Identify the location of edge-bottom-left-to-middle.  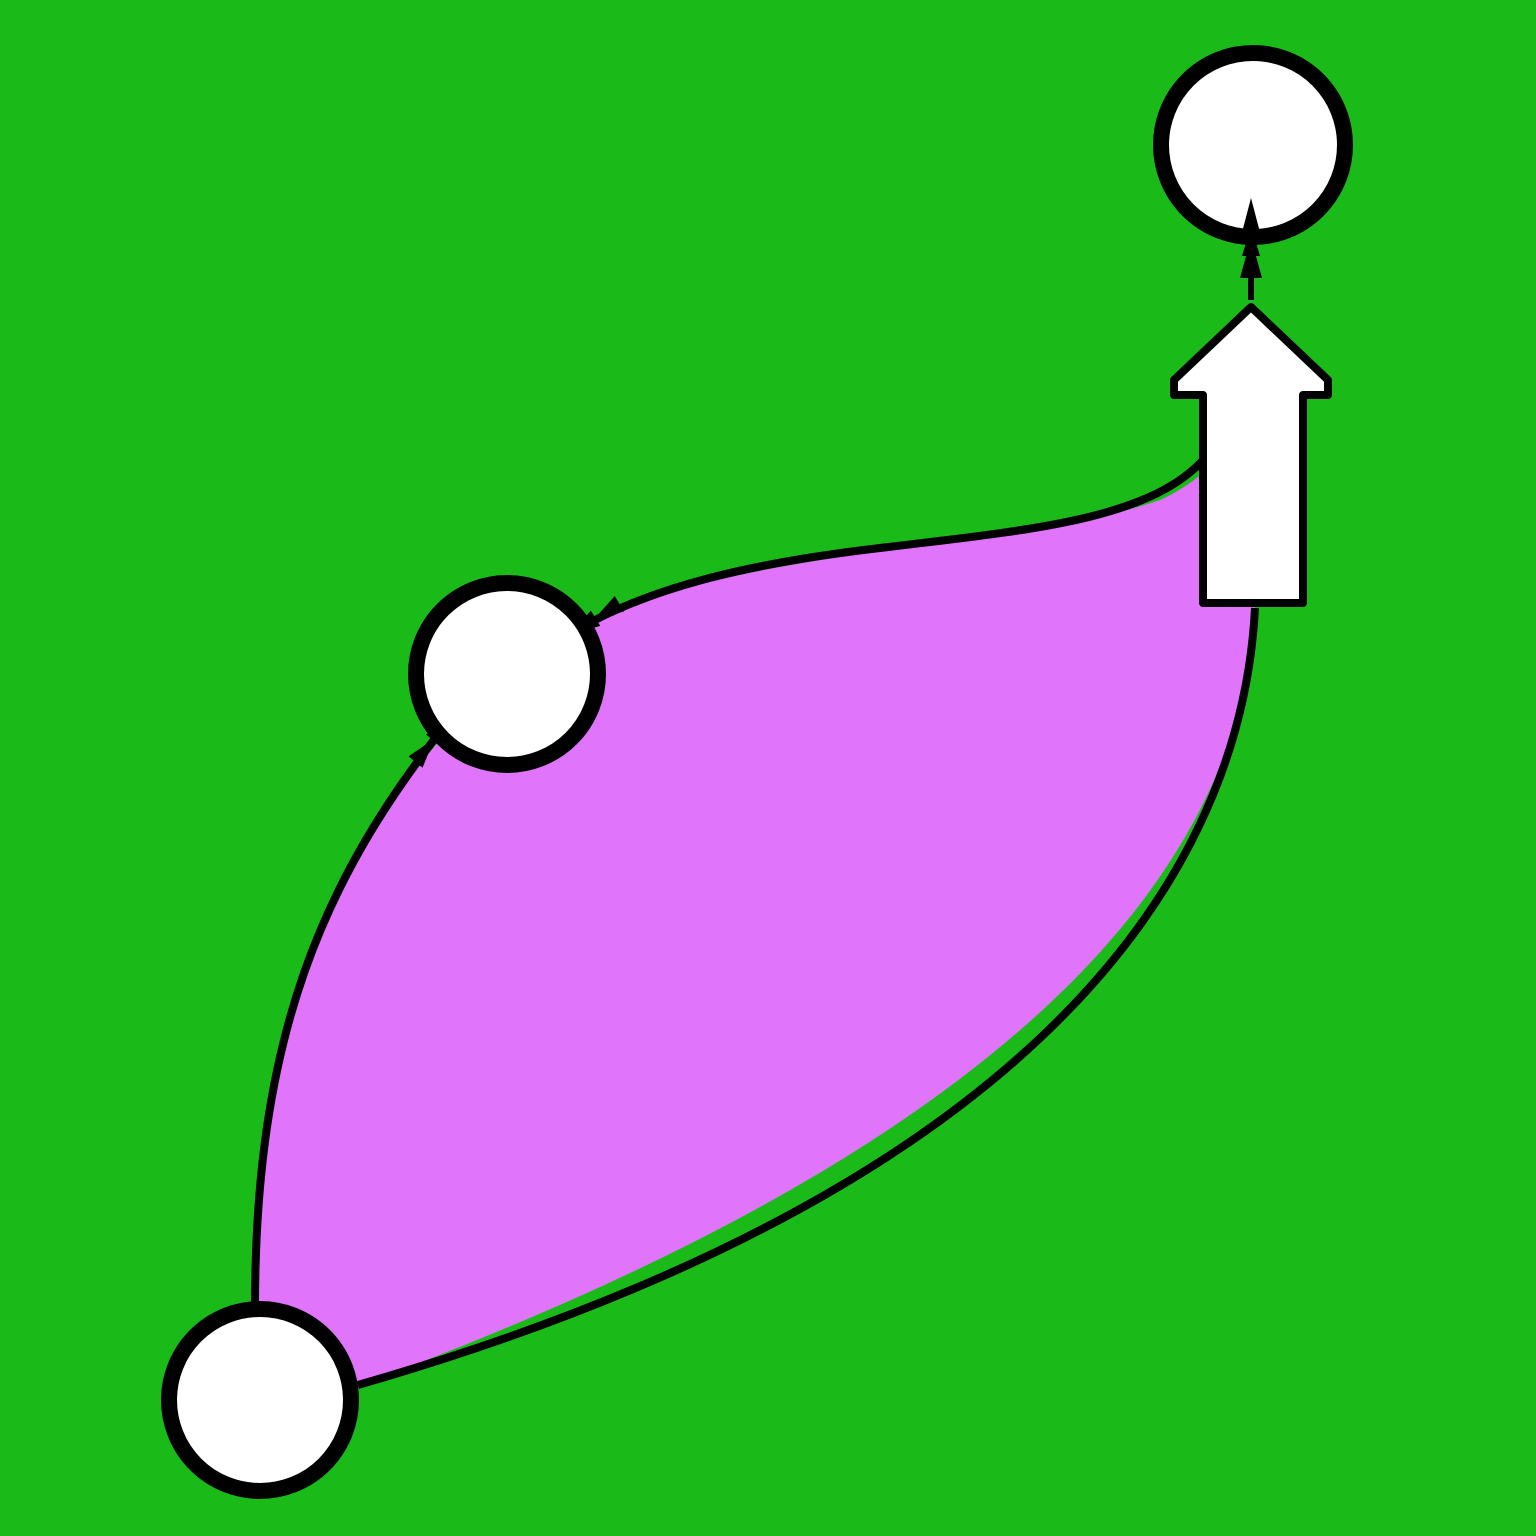
(353, 1011).